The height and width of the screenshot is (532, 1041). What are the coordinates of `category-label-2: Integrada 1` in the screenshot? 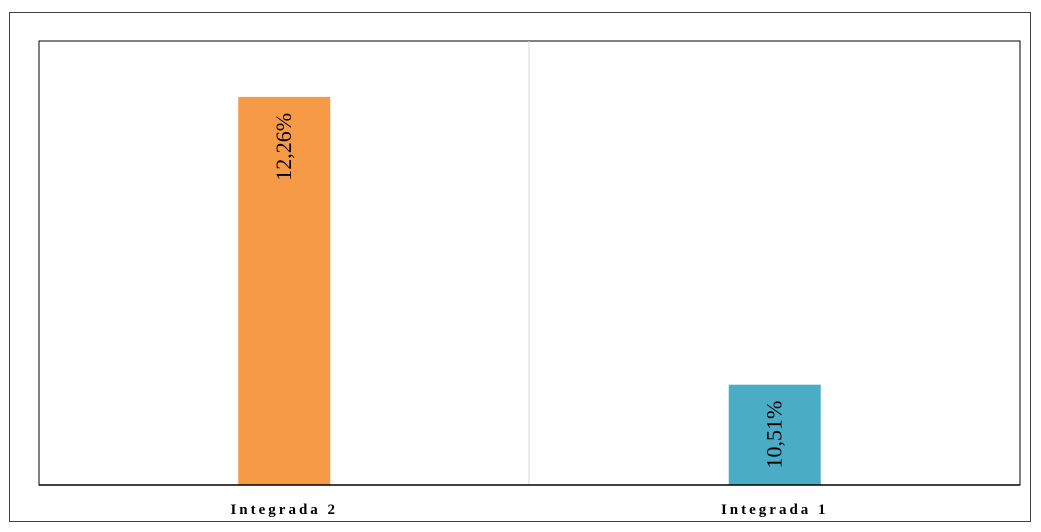 It's located at (775, 510).